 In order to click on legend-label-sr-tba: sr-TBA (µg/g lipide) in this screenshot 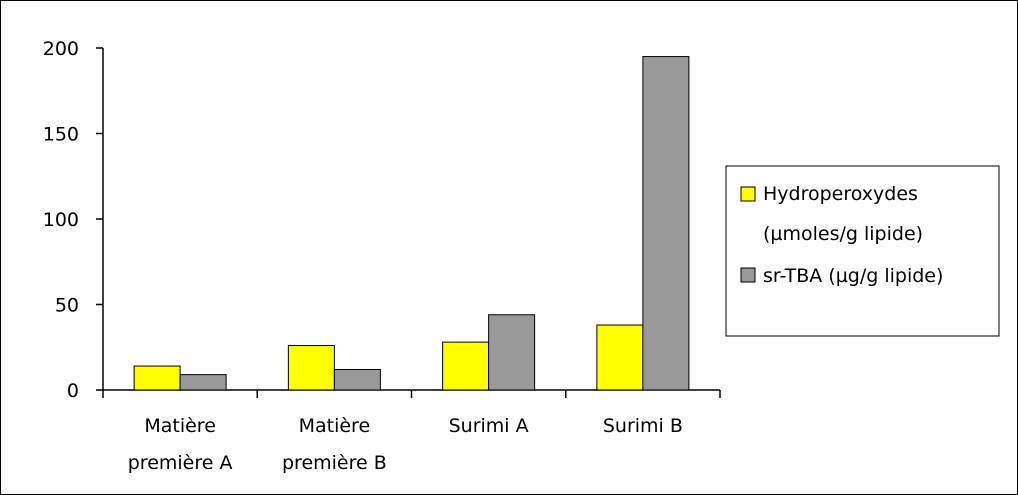, I will do `click(853, 276)`.